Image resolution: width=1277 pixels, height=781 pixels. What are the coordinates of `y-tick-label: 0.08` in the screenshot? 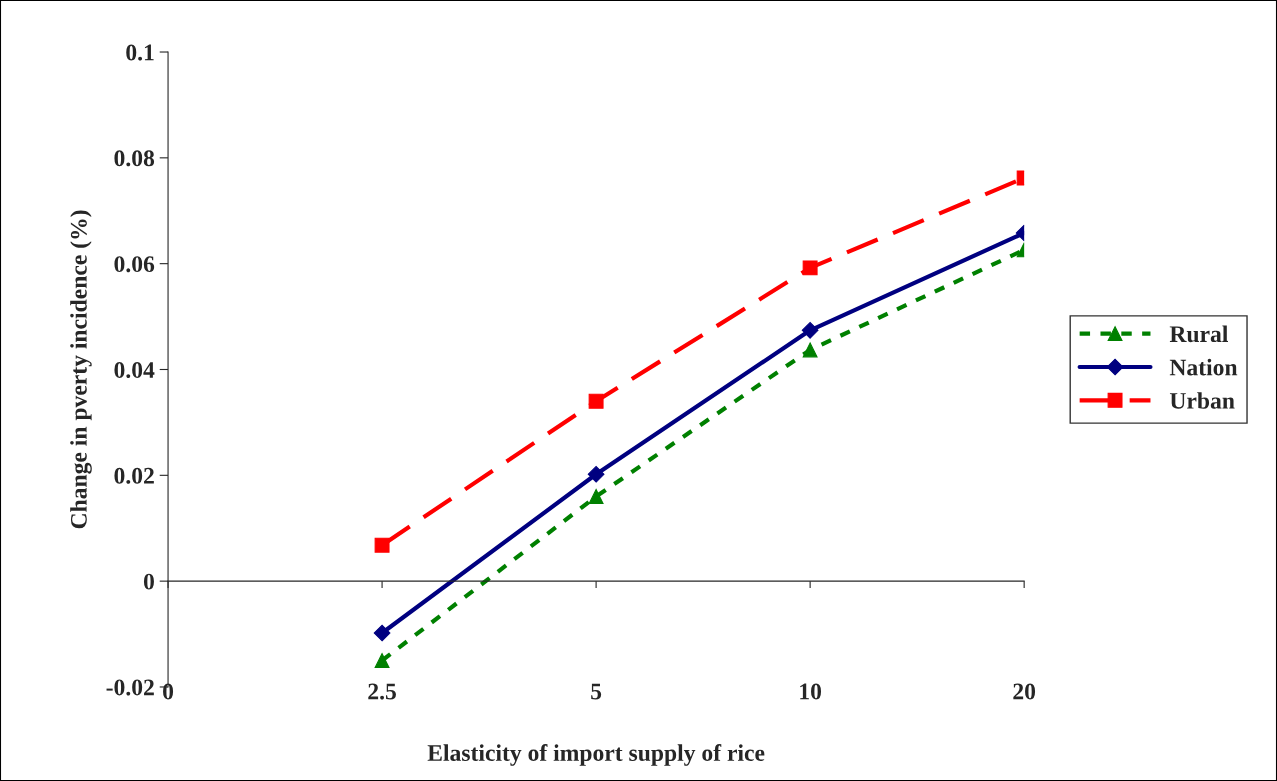 It's located at (134, 158).